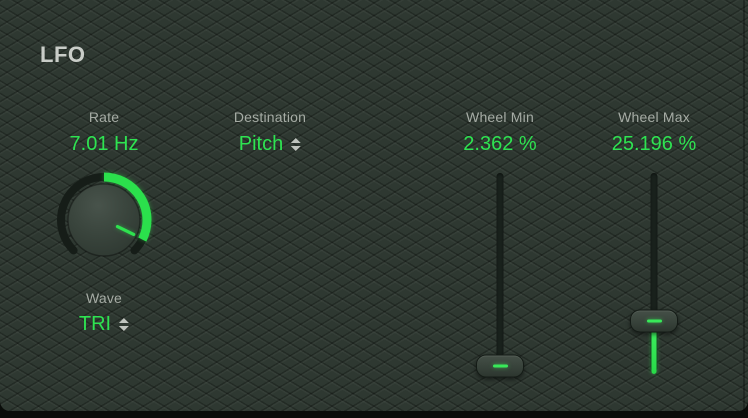 Image resolution: width=748 pixels, height=418 pixels. I want to click on wheel-min-slider, so click(500, 275).